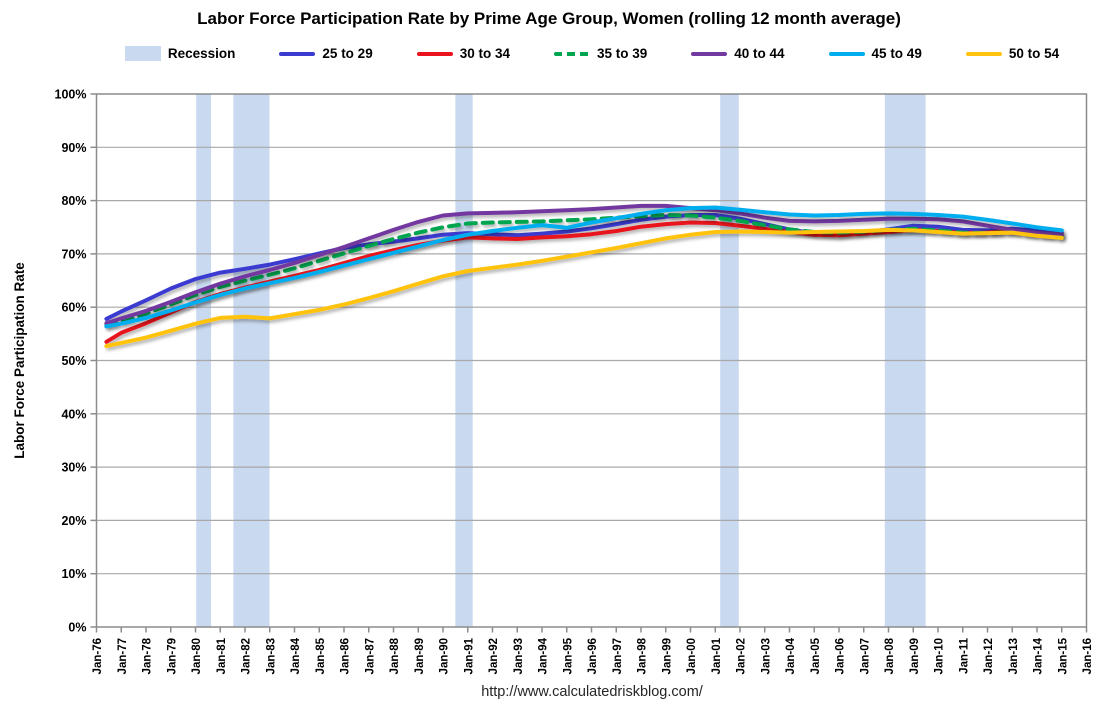 Image resolution: width=1098 pixels, height=718 pixels. Describe the element at coordinates (964, 655) in the screenshot. I see `x-tick-label: Jan-11` at that location.